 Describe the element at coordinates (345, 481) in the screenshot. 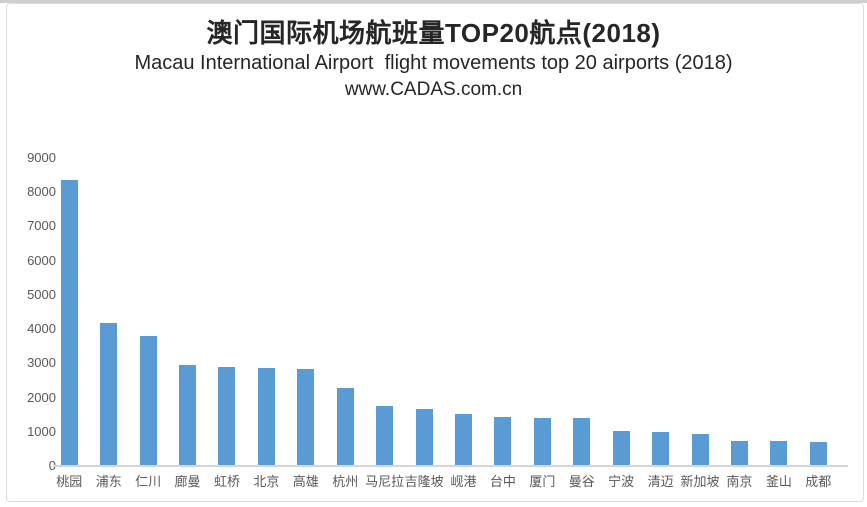

I see `x-category-label: 杭州` at that location.